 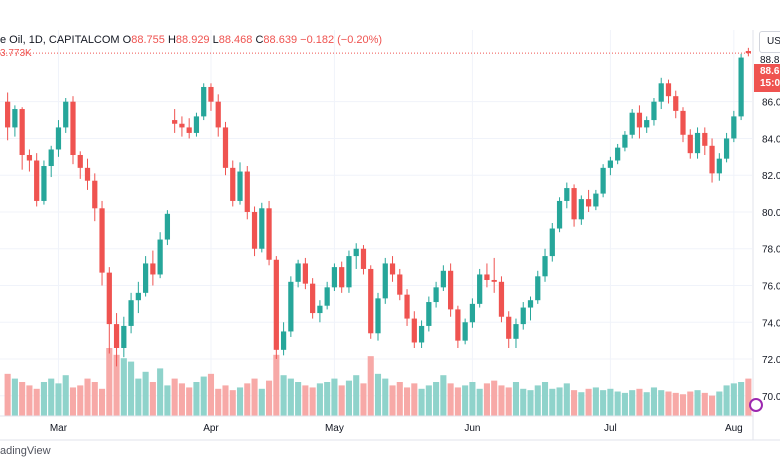 I want to click on bar-countdown: 15:0, so click(x=770, y=83).